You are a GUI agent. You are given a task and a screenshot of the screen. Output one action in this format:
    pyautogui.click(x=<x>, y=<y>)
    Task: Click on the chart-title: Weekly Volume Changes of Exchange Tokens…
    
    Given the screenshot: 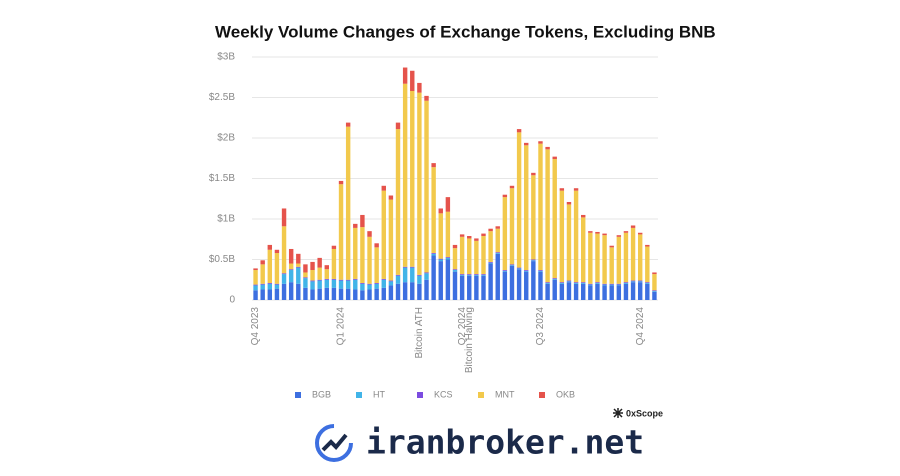 What is the action you would take?
    pyautogui.click(x=465, y=31)
    